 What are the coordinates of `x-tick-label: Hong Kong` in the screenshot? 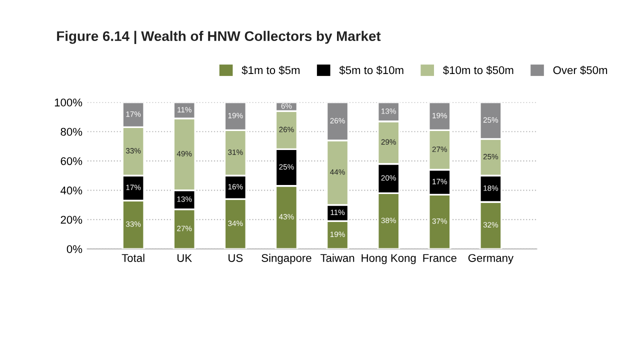 It's located at (389, 259).